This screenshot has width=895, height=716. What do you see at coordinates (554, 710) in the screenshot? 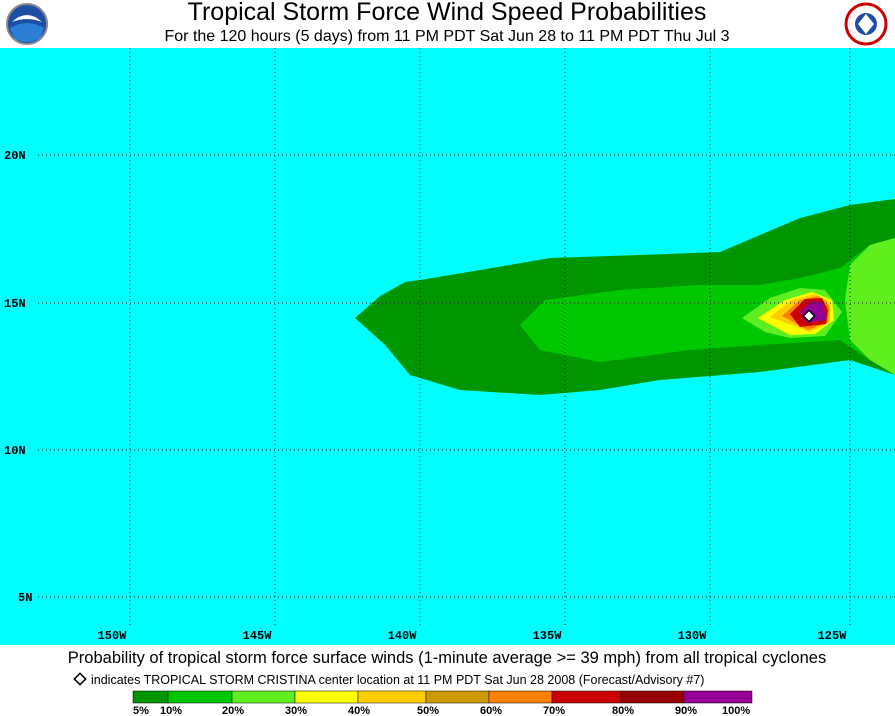
I see `legend-label: 70%` at bounding box center [554, 710].